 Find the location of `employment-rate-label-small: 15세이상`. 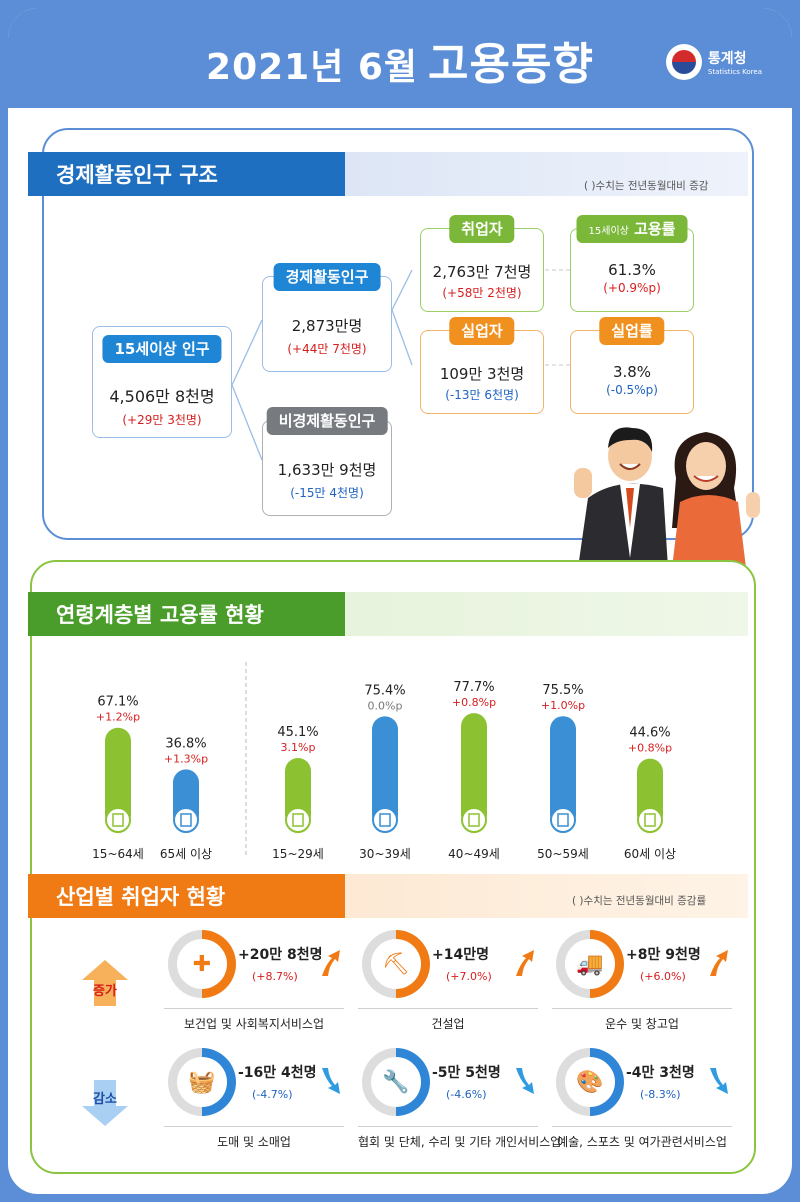

employment-rate-label-small: 15세이상 is located at coordinates (608, 231).